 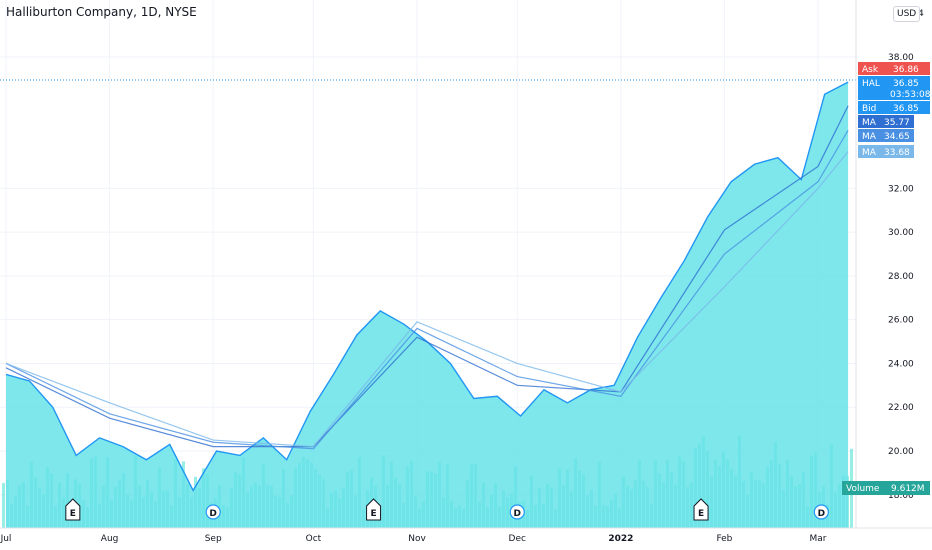 What do you see at coordinates (901, 408) in the screenshot?
I see `y-tick-label: 22.00` at bounding box center [901, 408].